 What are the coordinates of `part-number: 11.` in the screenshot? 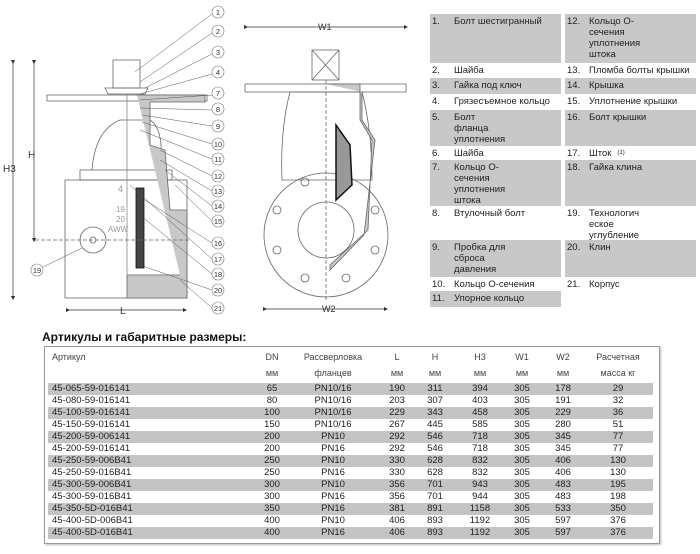 It's located at (438, 298).